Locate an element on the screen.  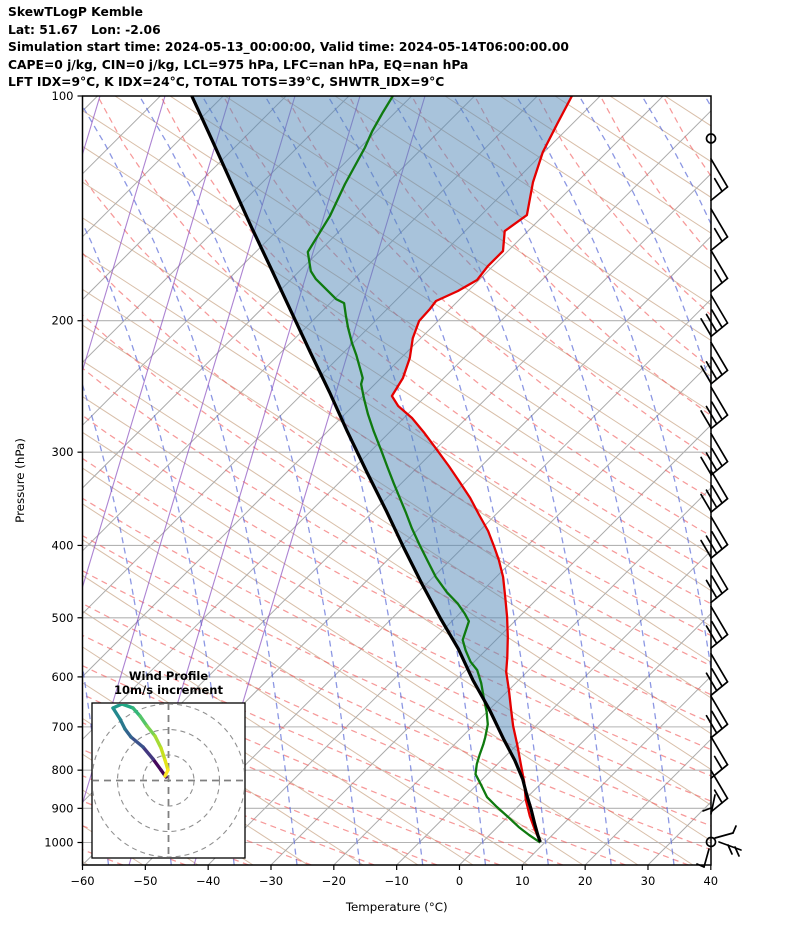
x-axis-label: Temperature (°C) is located at coordinates (396, 907).